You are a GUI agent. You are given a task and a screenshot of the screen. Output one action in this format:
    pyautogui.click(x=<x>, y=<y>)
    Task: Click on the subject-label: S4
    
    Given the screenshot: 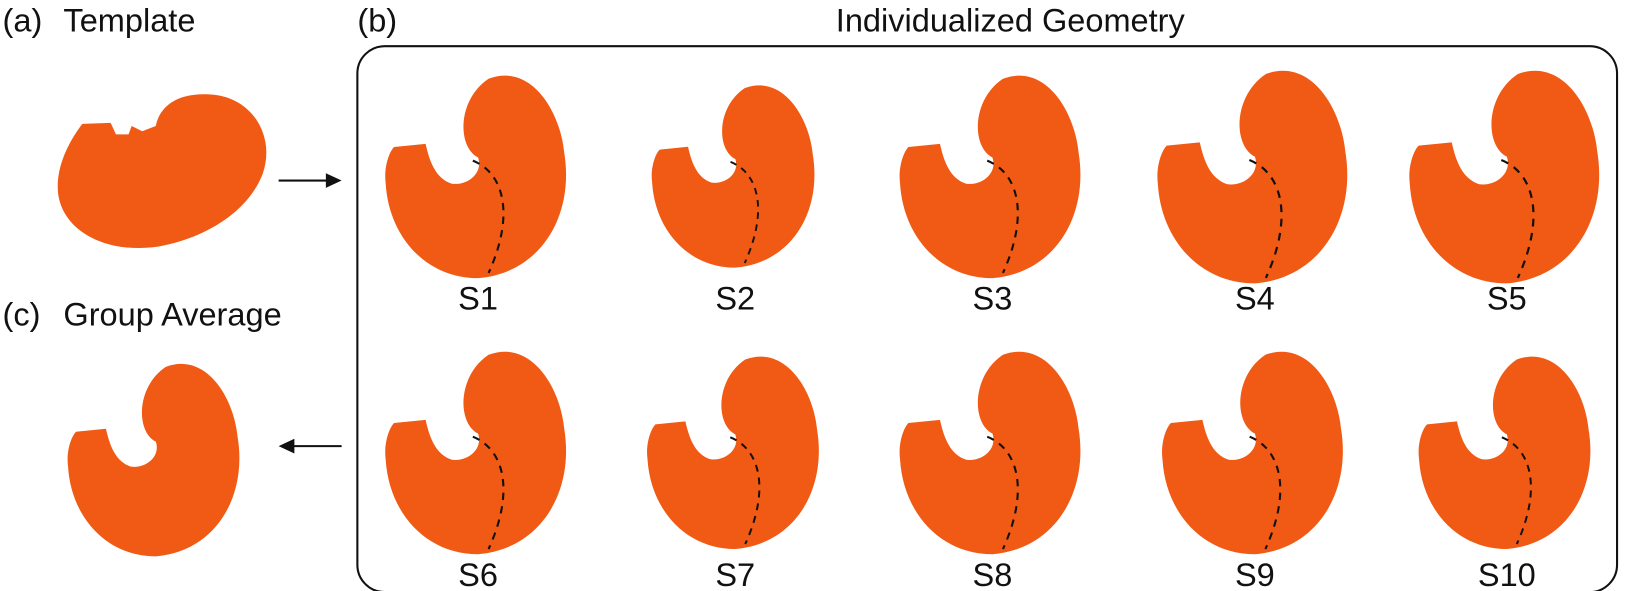 What is the action you would take?
    pyautogui.click(x=1255, y=299)
    